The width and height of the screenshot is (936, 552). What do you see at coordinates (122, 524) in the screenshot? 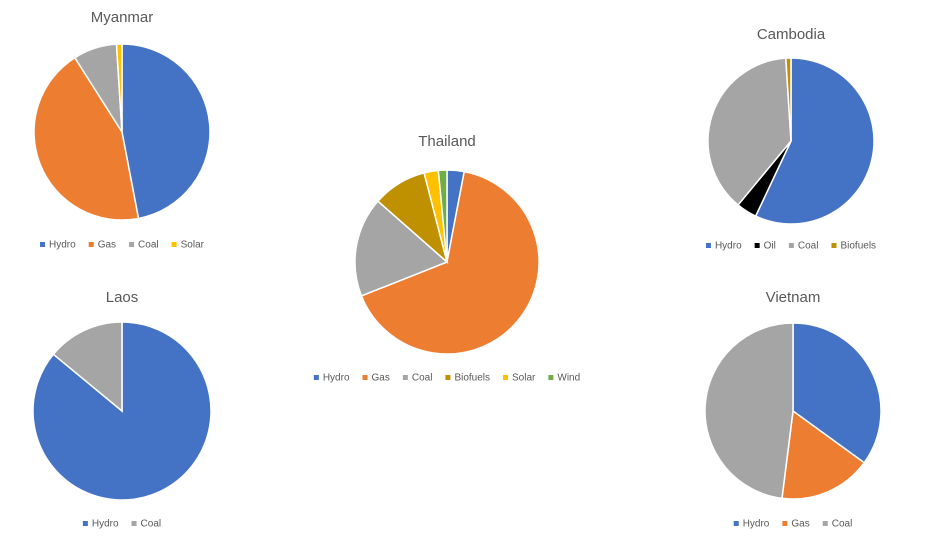
I see `legend: Hydro Coal` at bounding box center [122, 524].